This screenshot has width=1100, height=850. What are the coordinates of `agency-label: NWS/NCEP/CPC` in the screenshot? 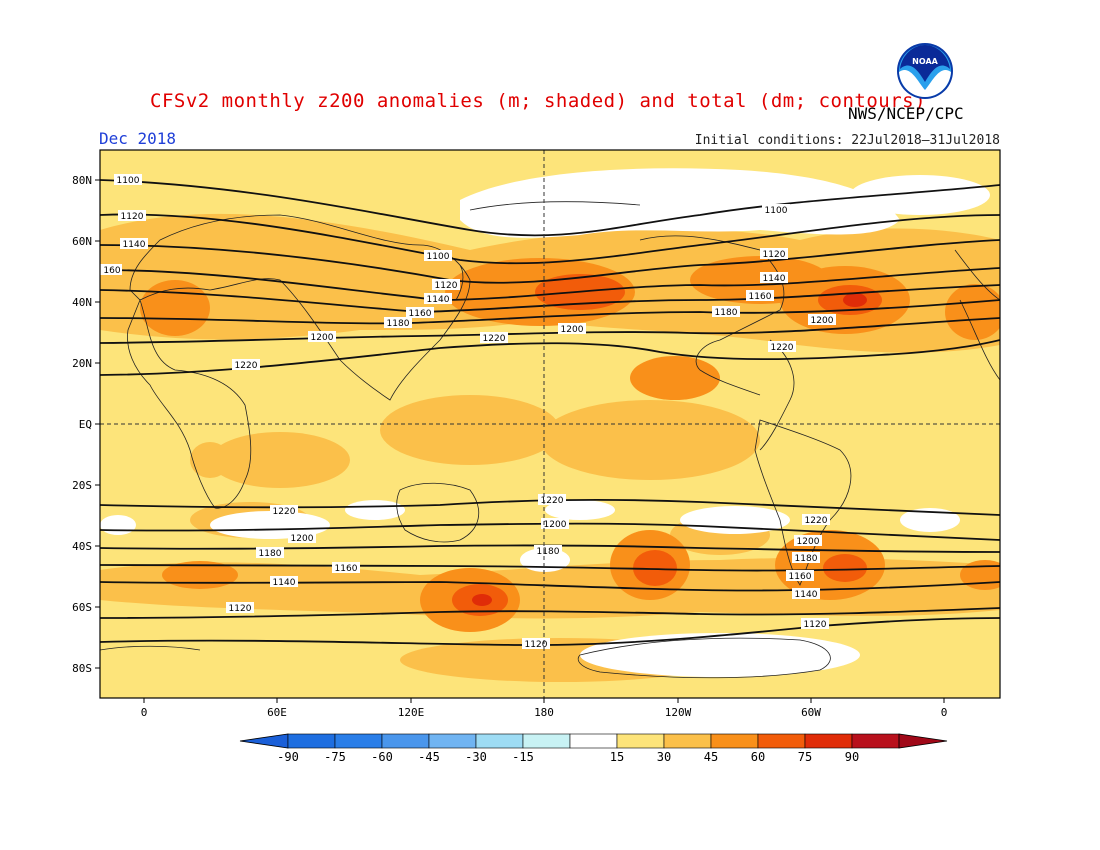 It's located at (906, 113).